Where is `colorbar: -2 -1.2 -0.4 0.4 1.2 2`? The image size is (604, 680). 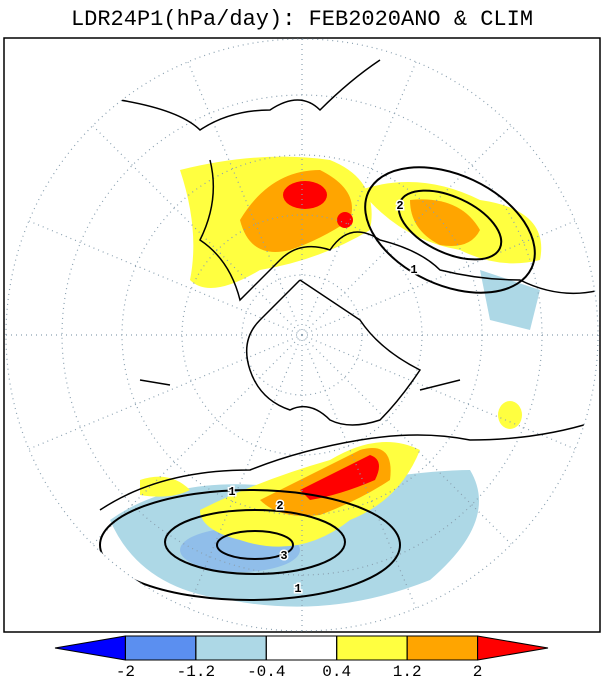
colorbar: -2 -1.2 -0.4 0.4 1.2 2 is located at coordinates (301, 657).